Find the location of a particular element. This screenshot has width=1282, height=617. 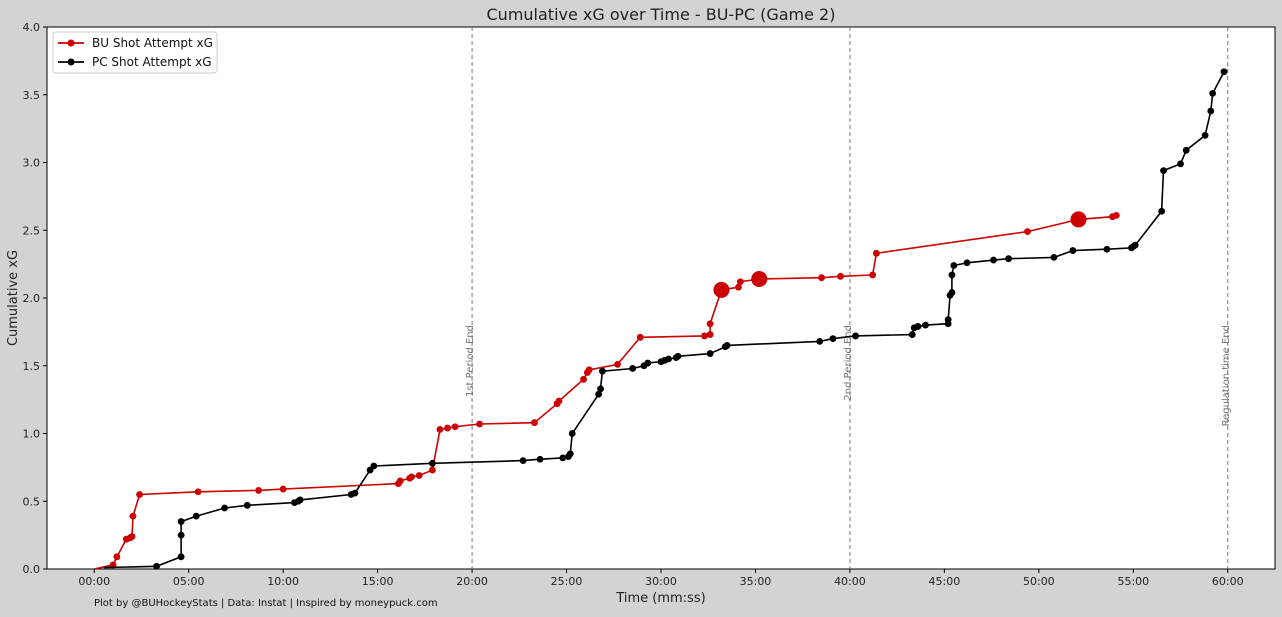

y-tick-label: 4.0 is located at coordinates (32, 27).